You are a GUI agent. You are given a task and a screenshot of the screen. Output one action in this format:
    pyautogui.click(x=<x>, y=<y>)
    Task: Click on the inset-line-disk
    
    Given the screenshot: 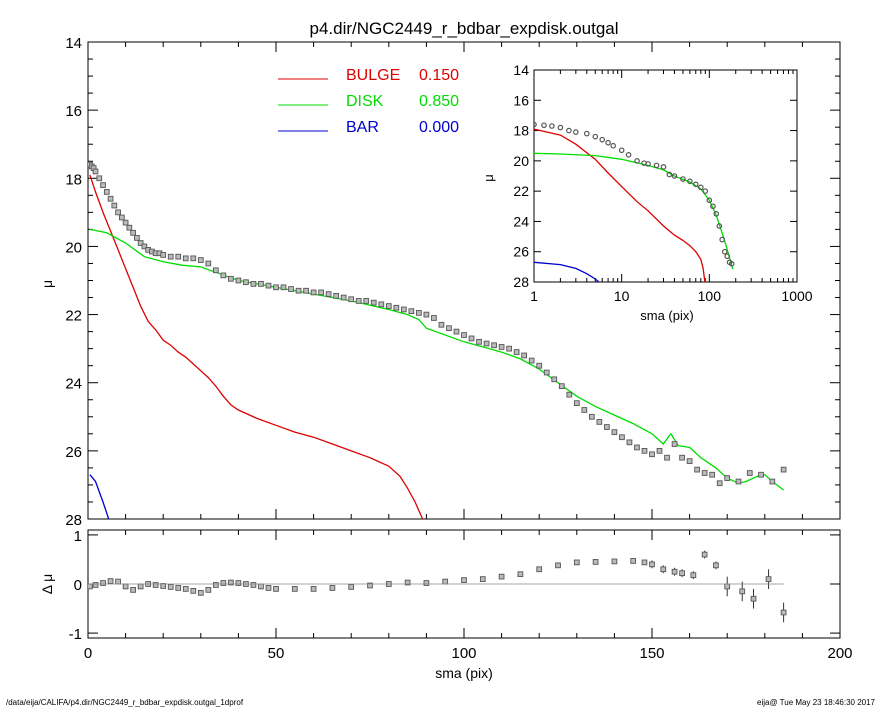 What is the action you would take?
    pyautogui.click(x=634, y=211)
    